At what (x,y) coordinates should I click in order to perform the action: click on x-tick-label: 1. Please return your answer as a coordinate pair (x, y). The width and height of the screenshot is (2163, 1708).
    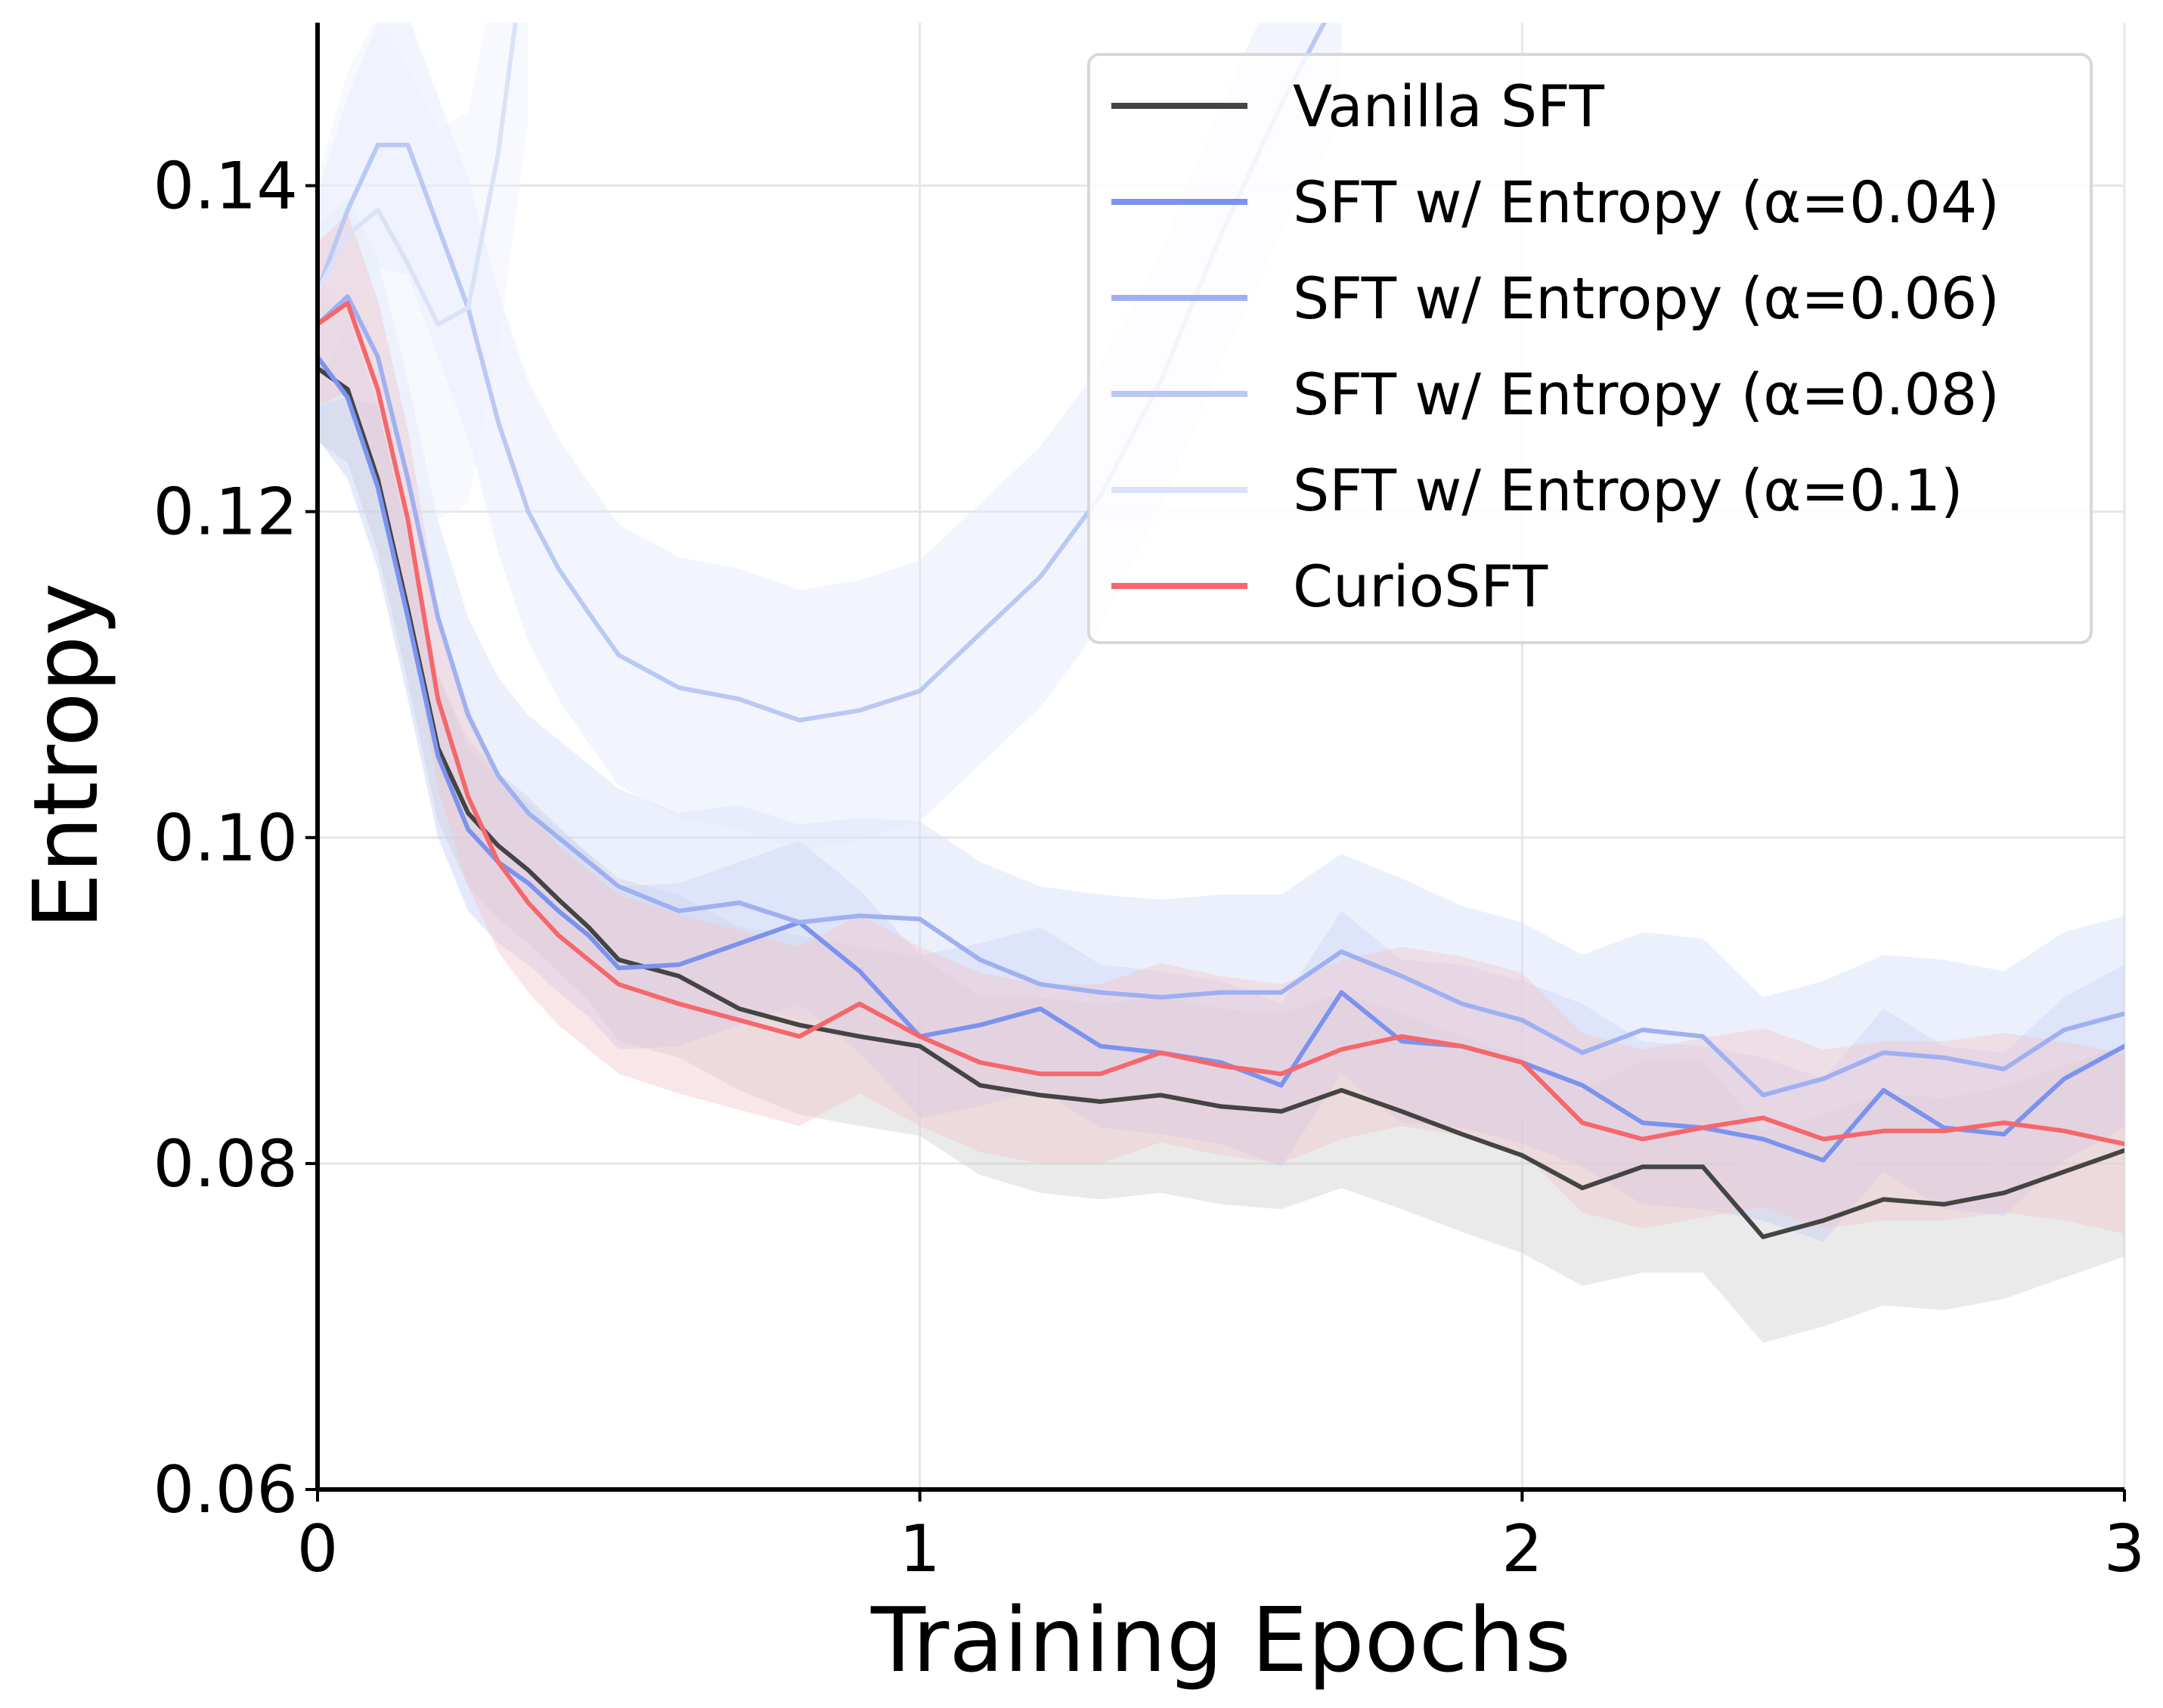
    Looking at the image, I should click on (920, 1549).